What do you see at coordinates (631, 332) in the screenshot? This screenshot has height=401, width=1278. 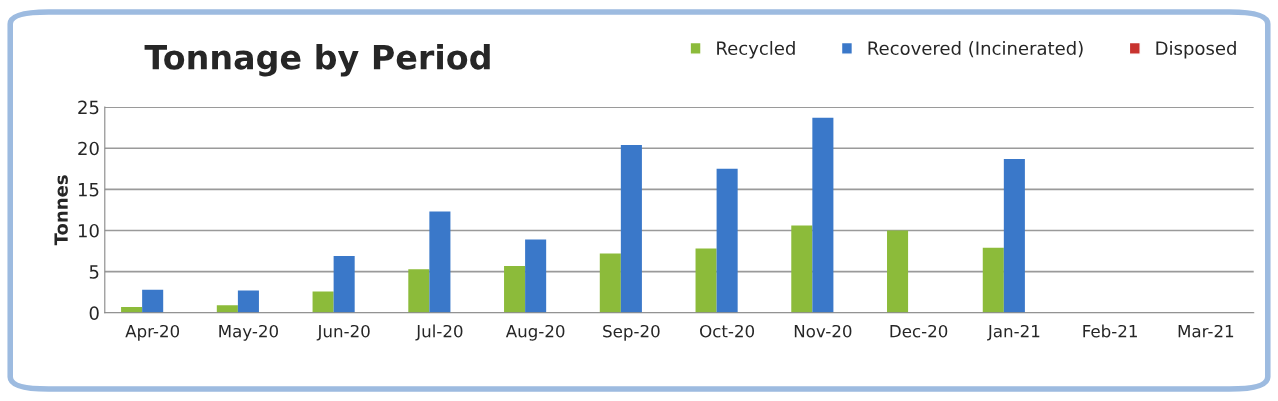 I see `x-tick-label: Sep-20` at bounding box center [631, 332].